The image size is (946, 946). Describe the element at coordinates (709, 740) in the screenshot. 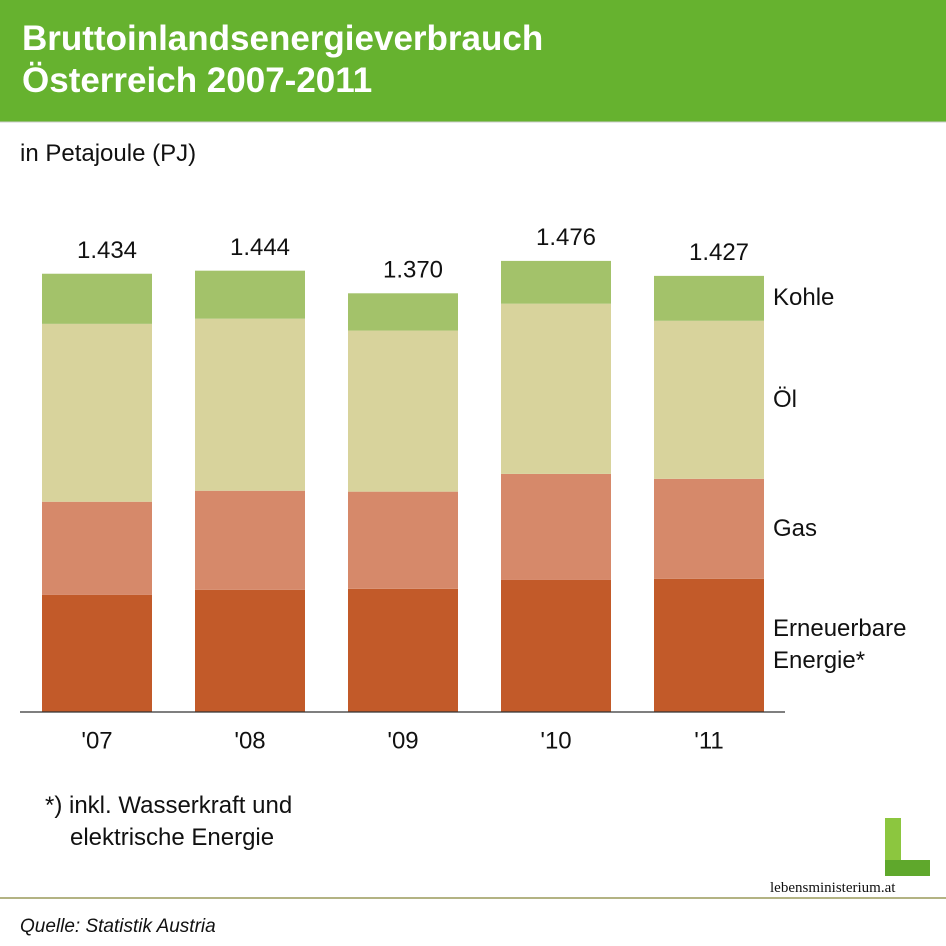

I see `x-tick-label: '11` at that location.